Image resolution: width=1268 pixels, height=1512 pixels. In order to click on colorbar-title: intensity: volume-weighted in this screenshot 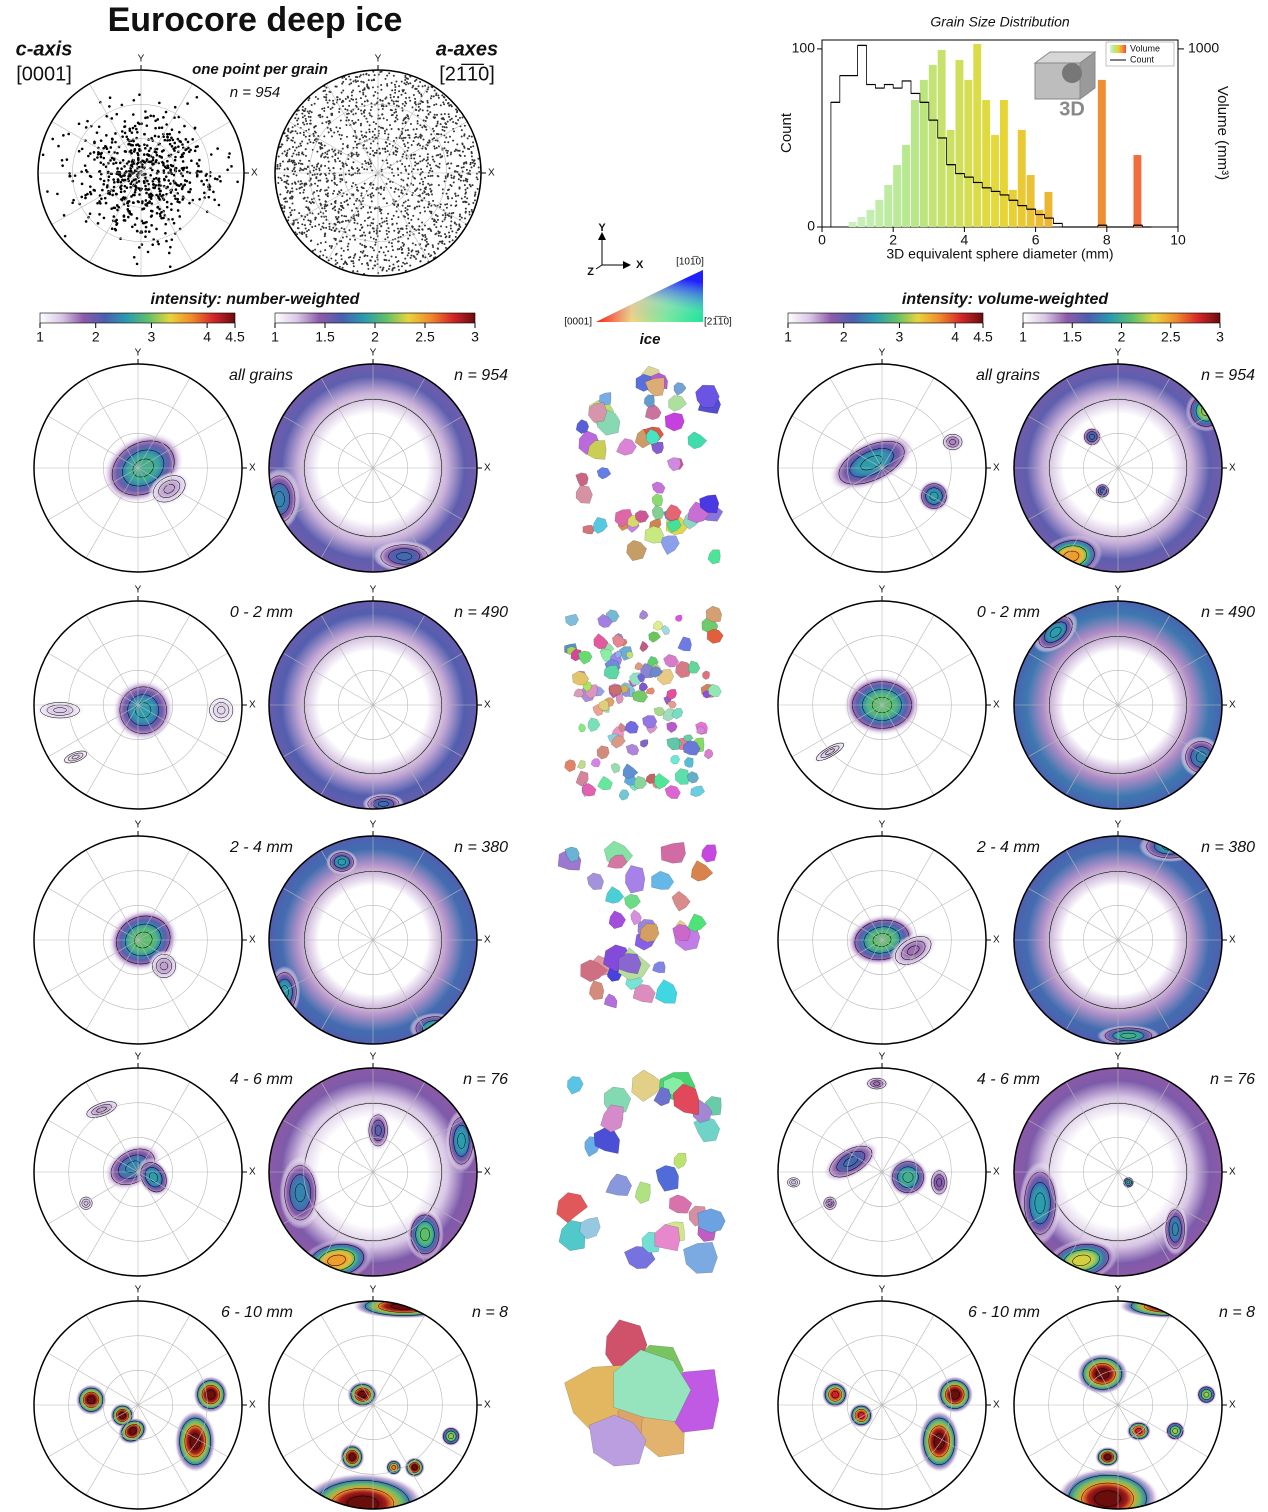, I will do `click(1005, 299)`.